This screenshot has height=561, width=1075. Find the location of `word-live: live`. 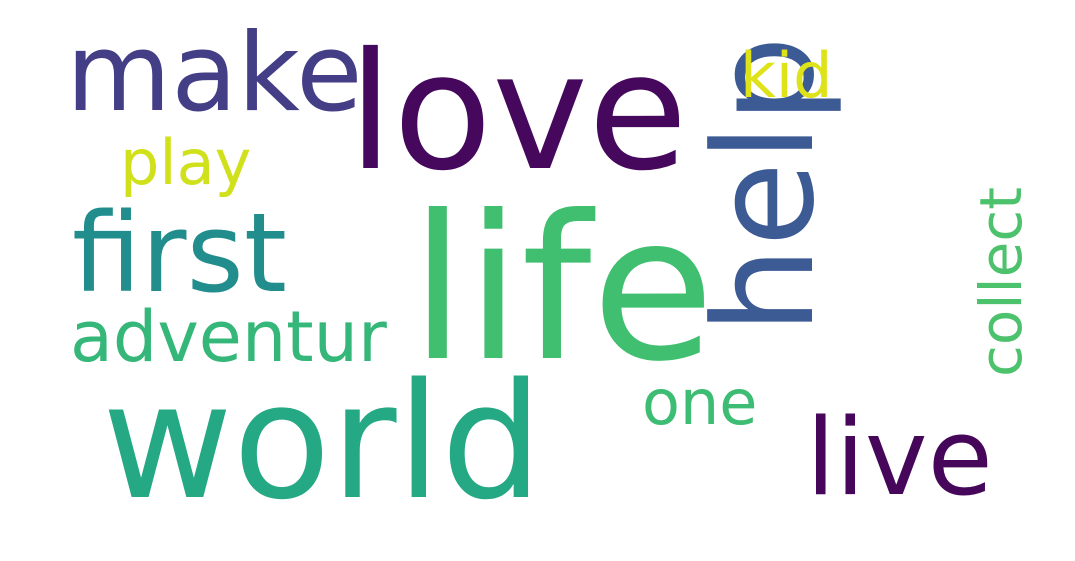

word-live: live is located at coordinates (899, 457).